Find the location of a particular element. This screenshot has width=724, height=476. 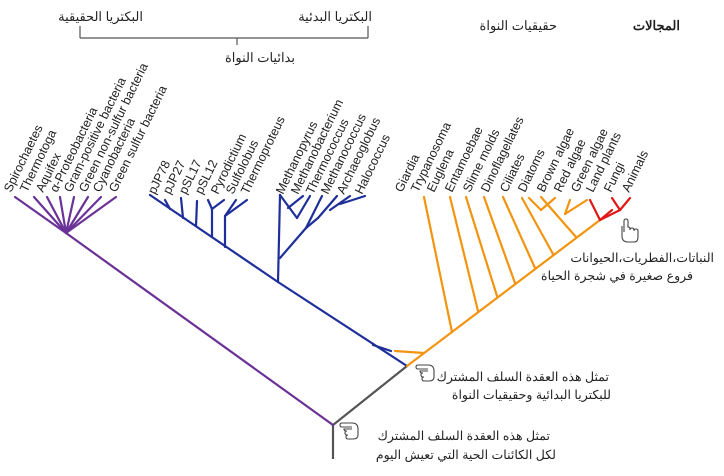

prokaryotes-label: بدائيات النواة is located at coordinates (260, 58).